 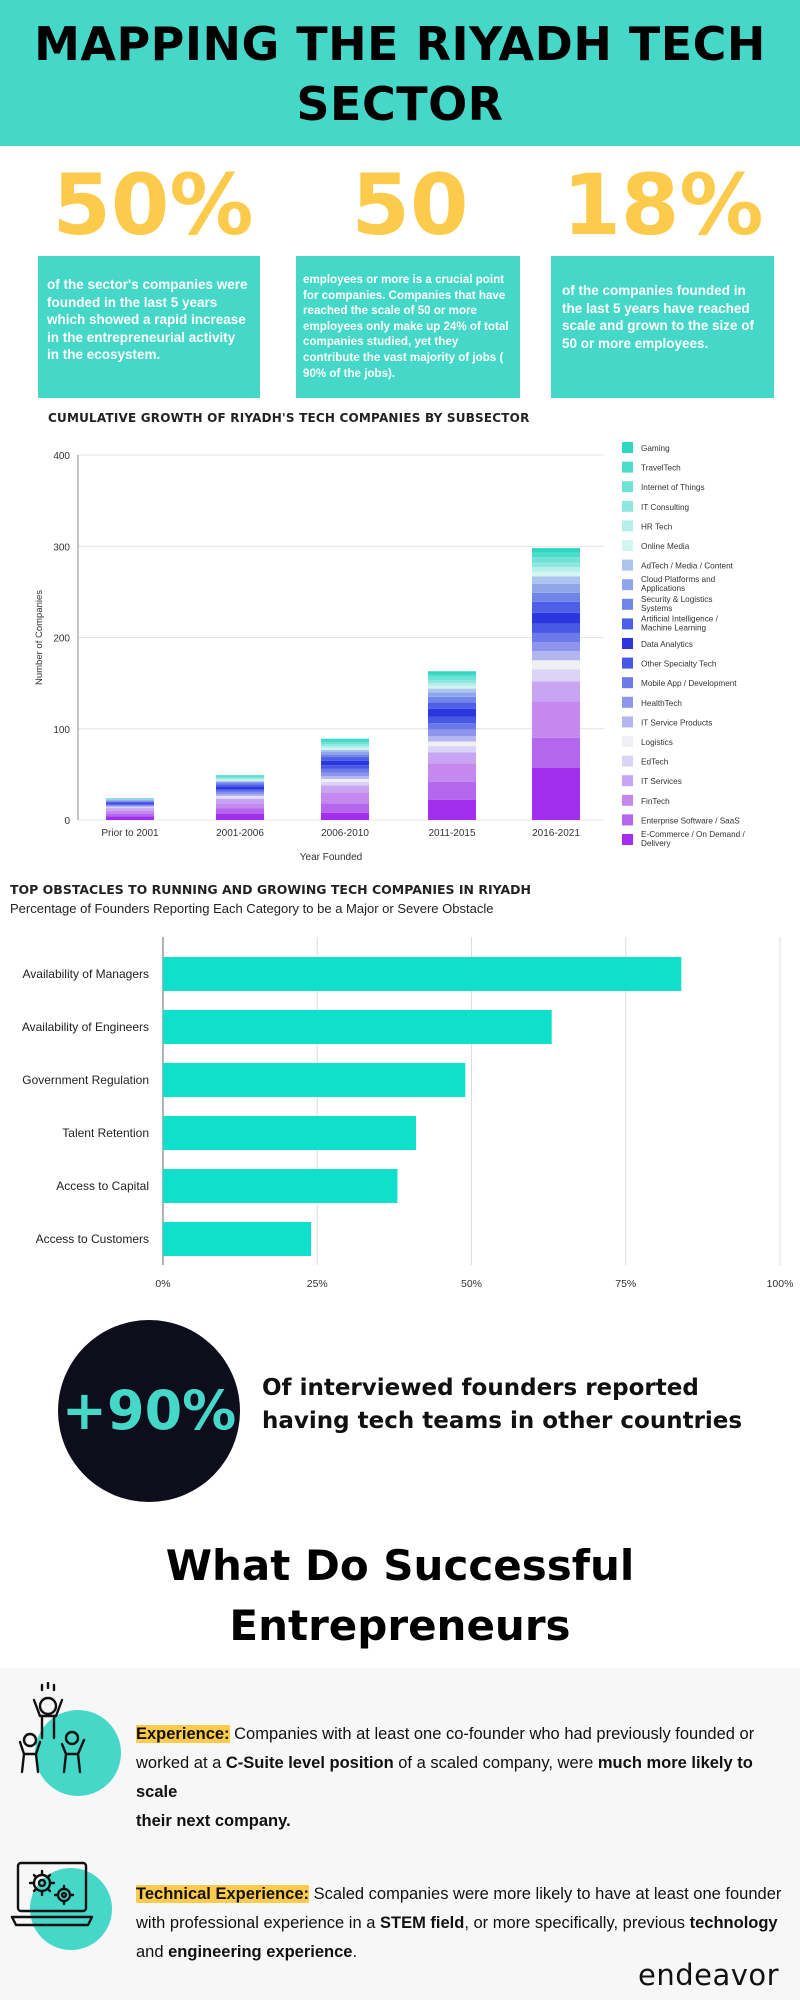 I want to click on category-label: Availability of Engineers, so click(x=85, y=1027).